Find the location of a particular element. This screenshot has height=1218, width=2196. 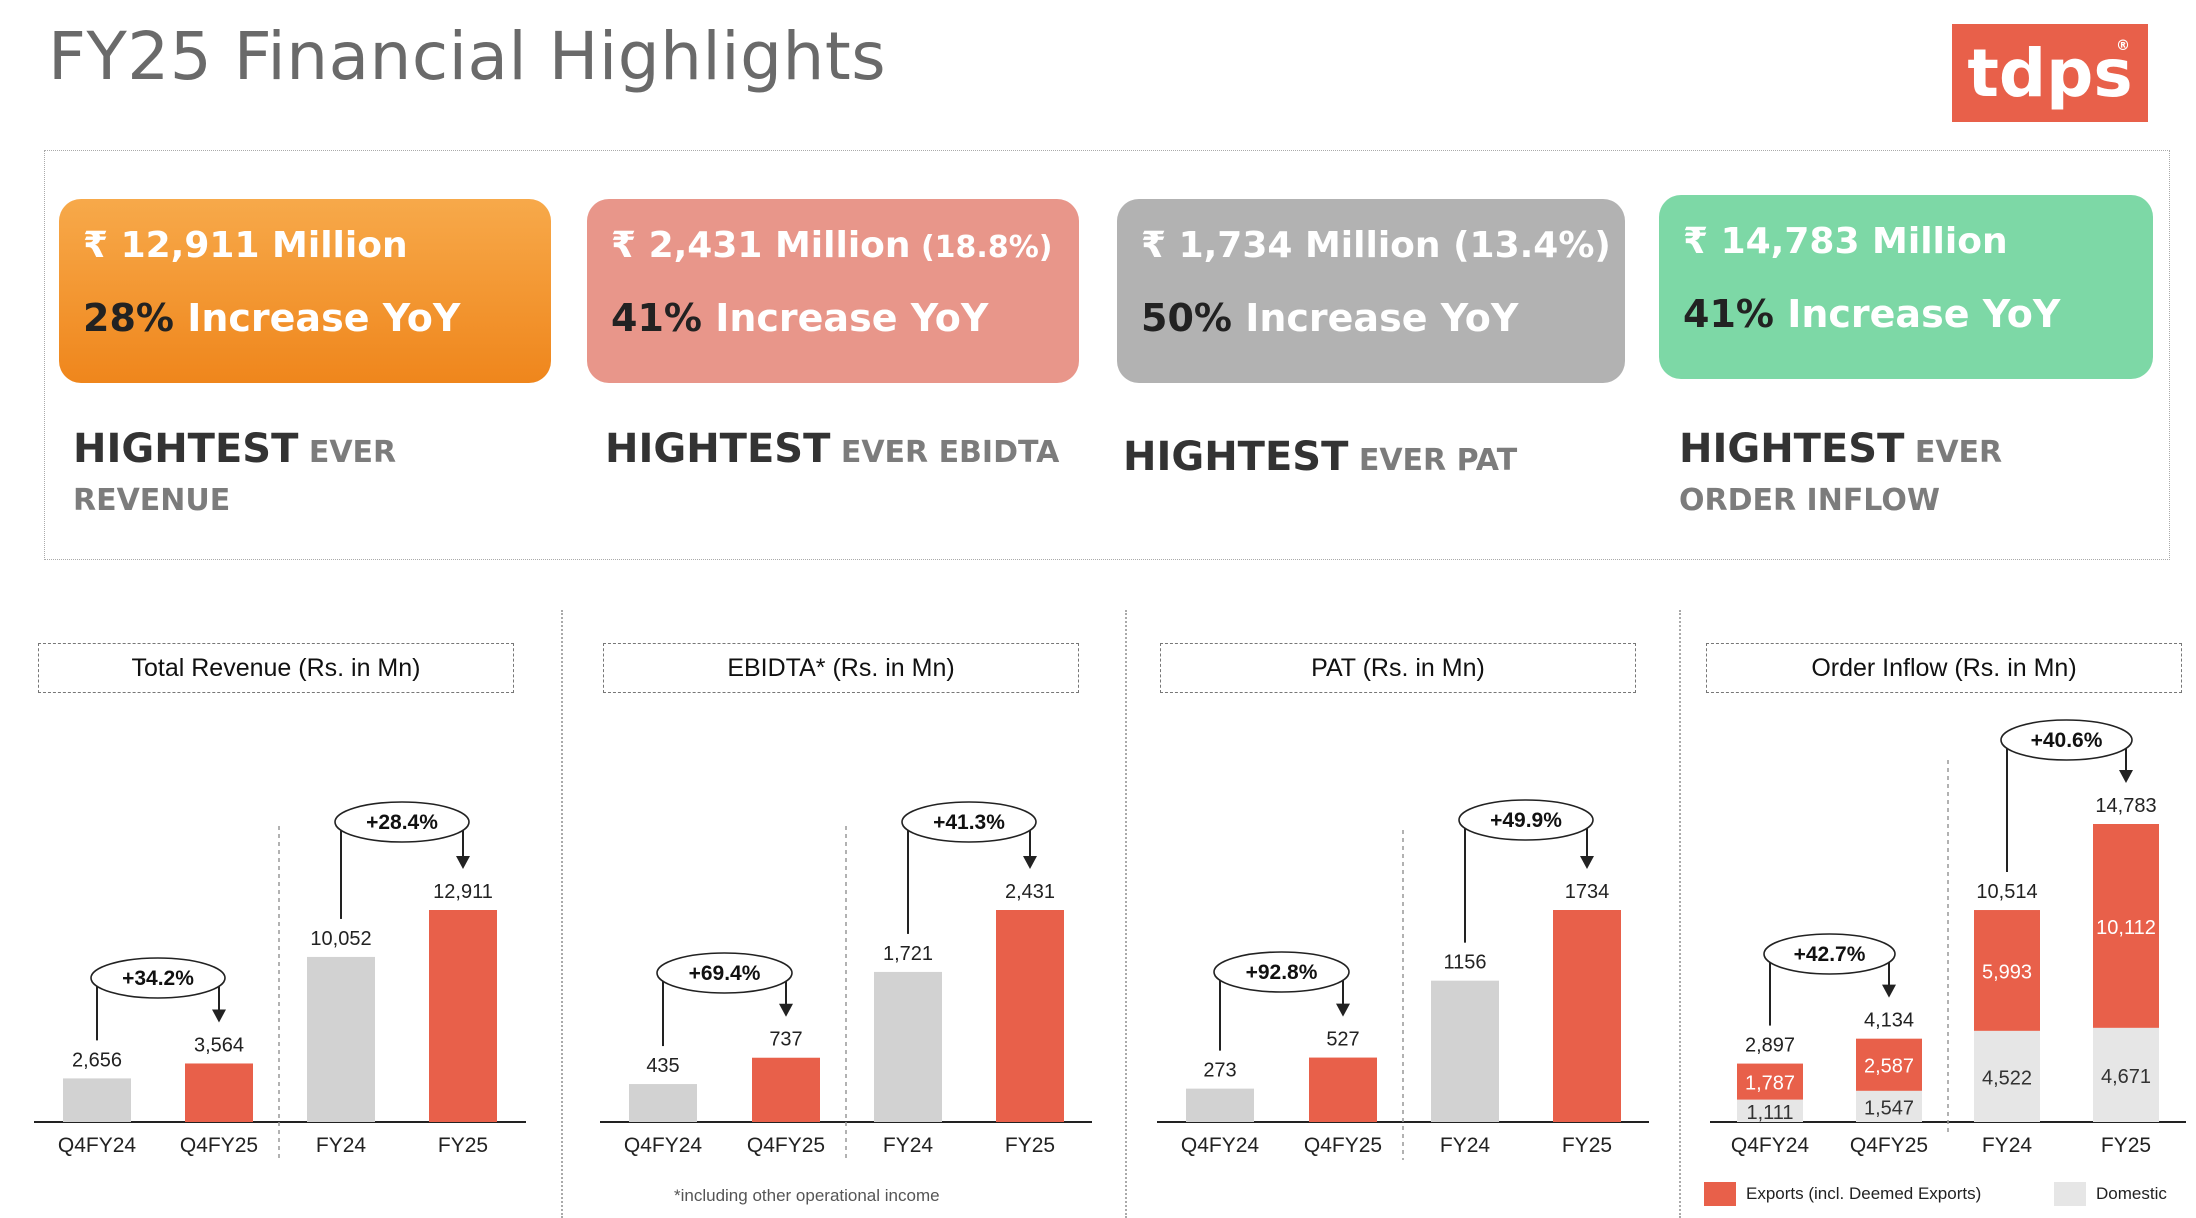

bar-value-label: 435 is located at coordinates (662, 1066).